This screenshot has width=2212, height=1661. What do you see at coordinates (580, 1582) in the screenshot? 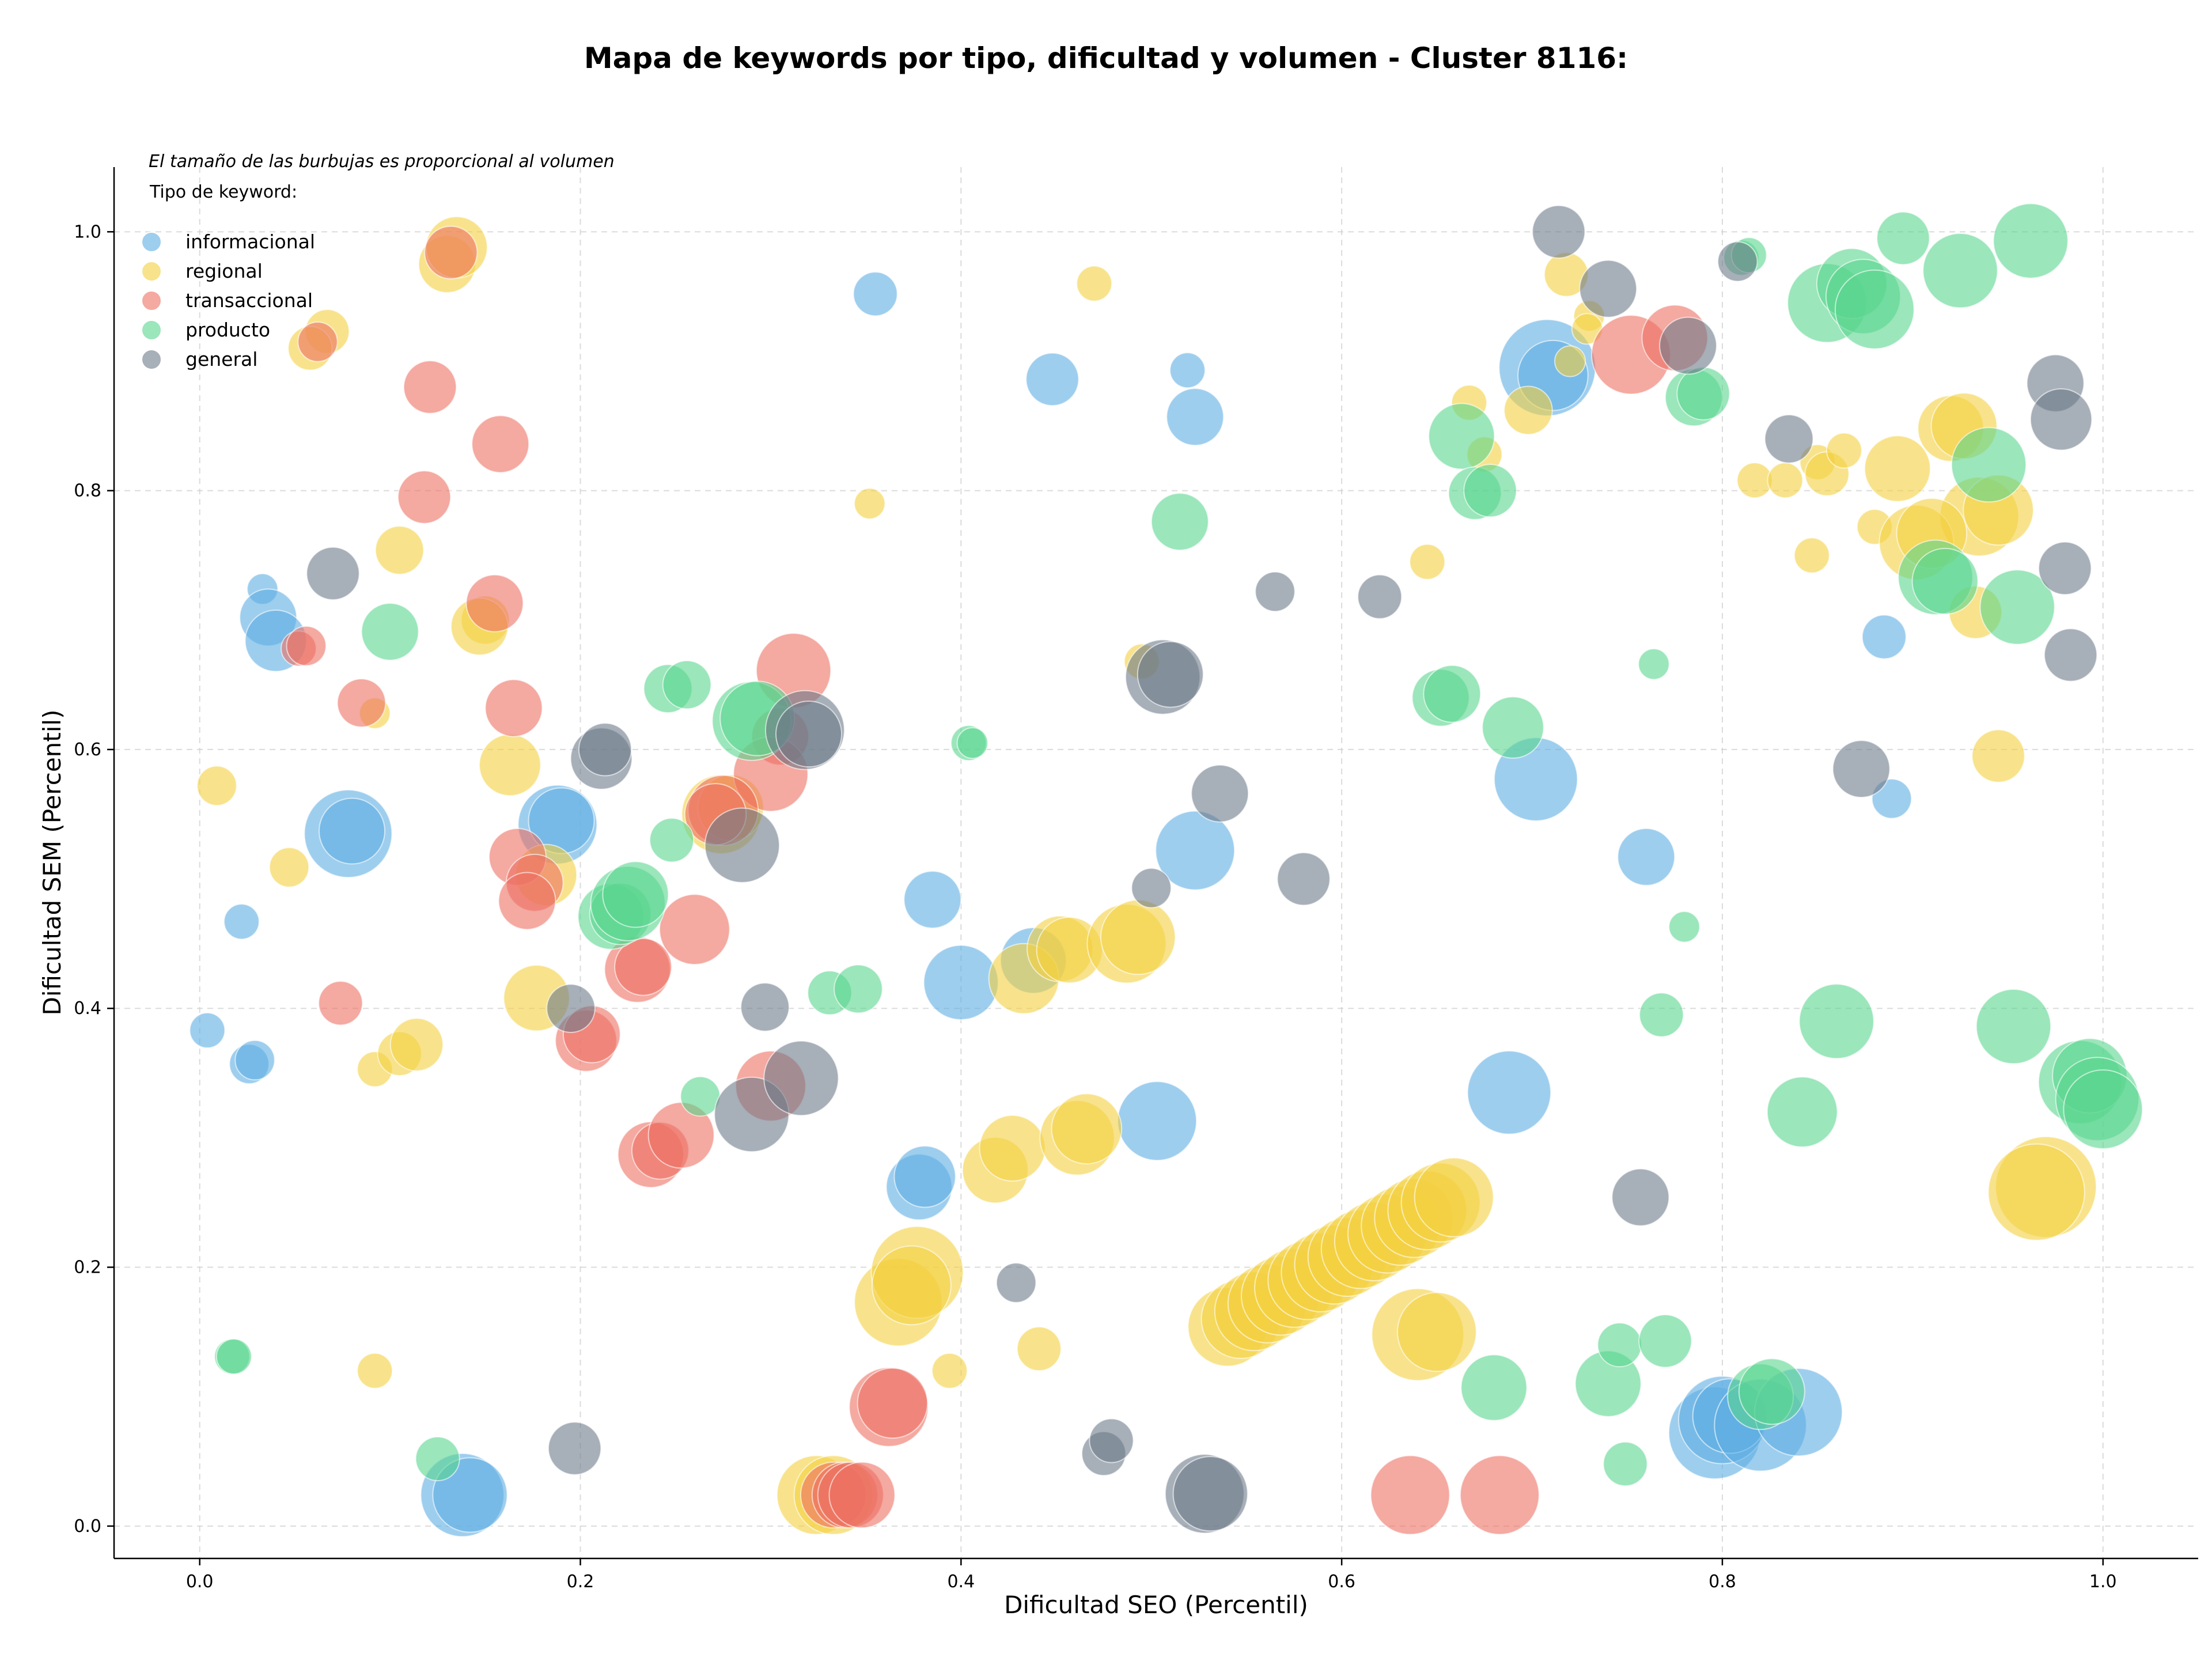
I see `x-tick-label: 0.2` at bounding box center [580, 1582].